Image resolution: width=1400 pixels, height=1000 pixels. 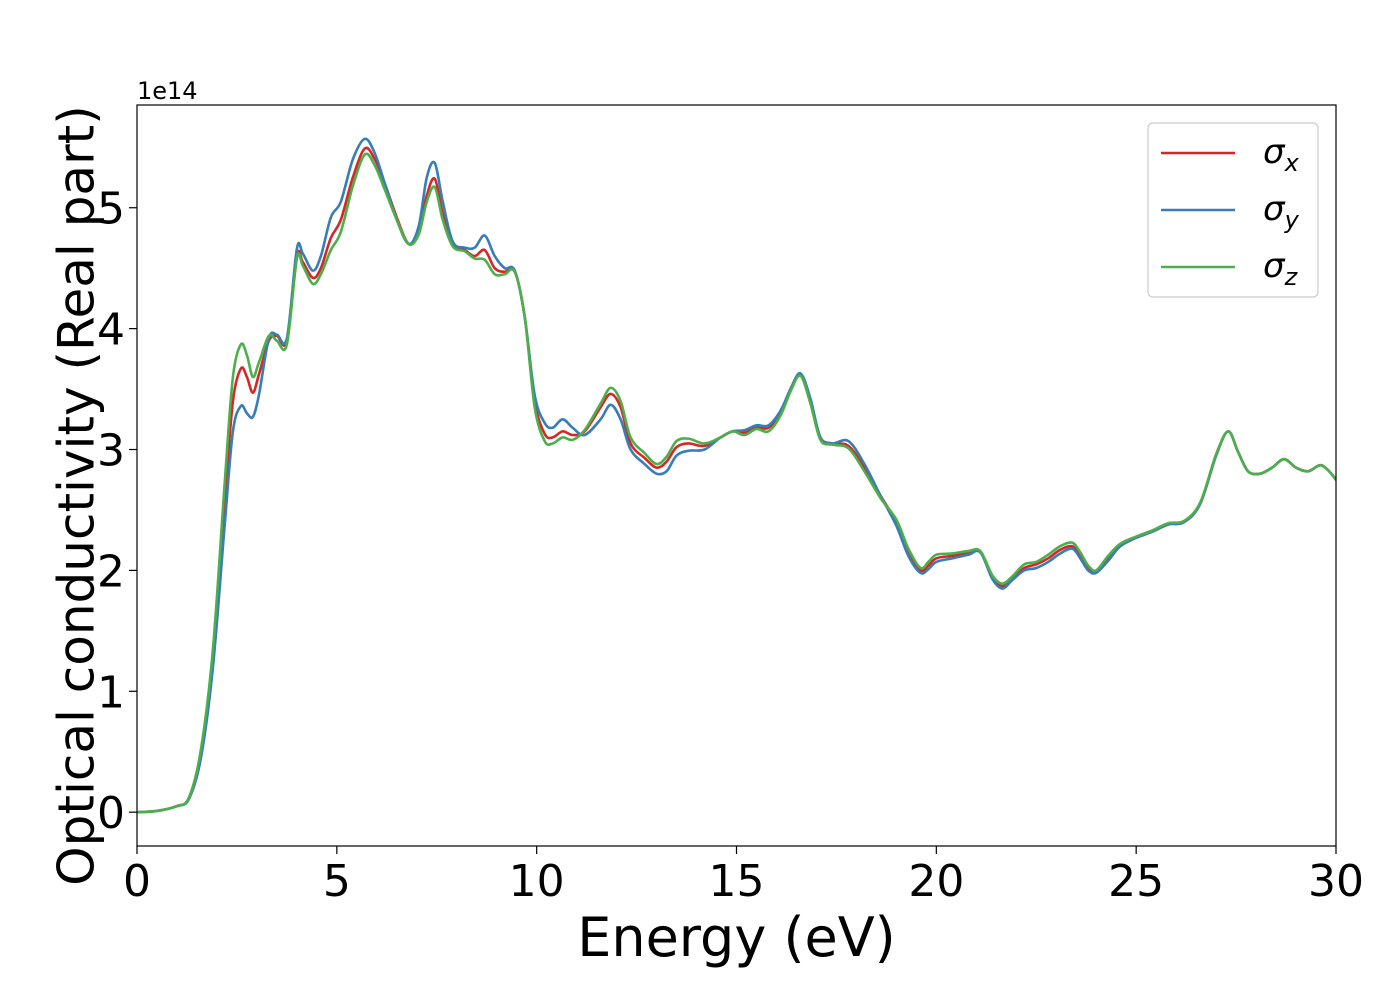 I want to click on legend-entry-x: σx, so click(x=1230, y=154).